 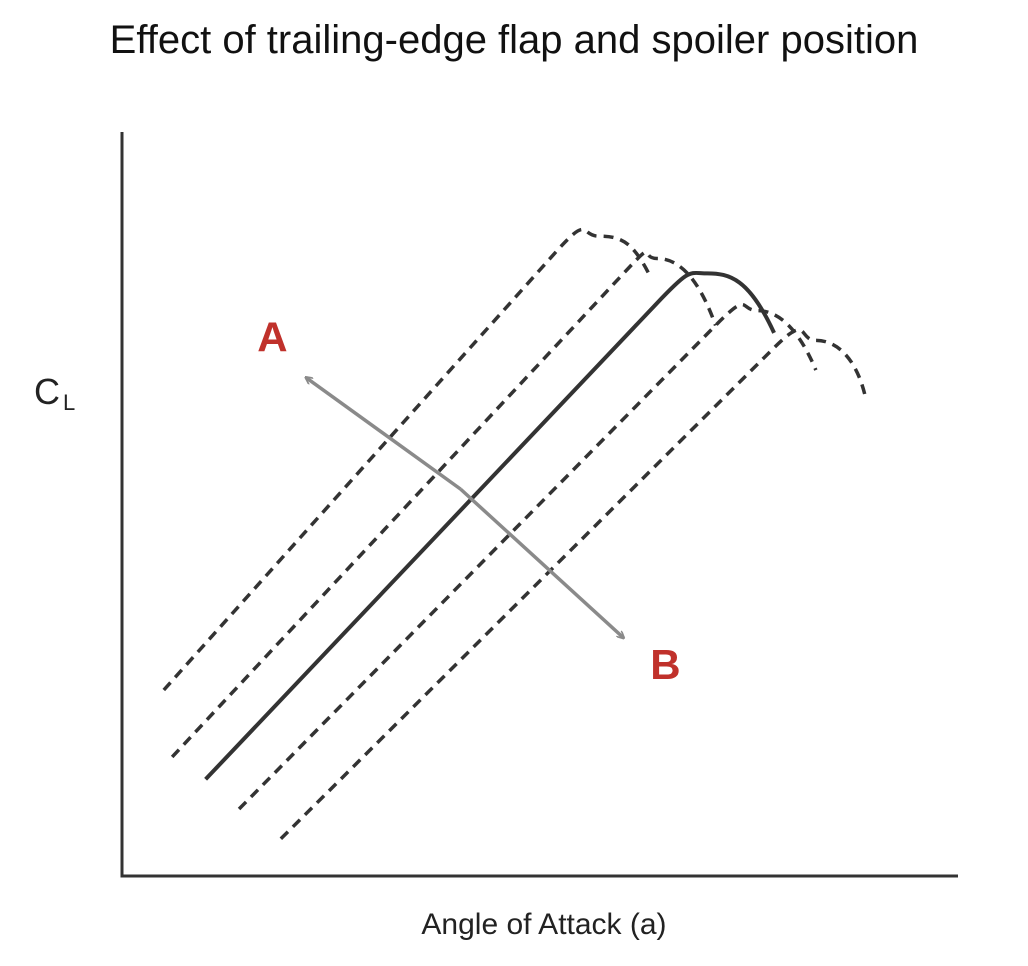 I want to click on x-axis-label: Angle of Attack (a), so click(x=543, y=924).